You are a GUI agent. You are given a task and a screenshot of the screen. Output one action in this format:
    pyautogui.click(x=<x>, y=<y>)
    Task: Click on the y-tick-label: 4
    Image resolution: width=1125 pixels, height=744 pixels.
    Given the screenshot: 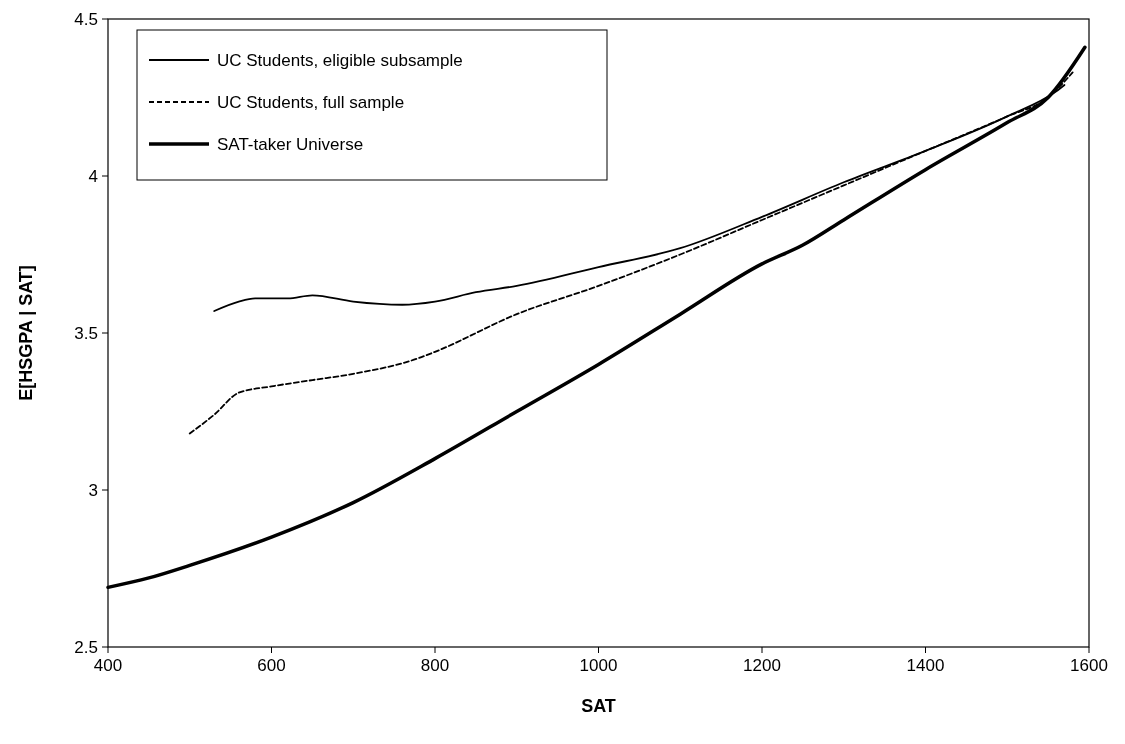 What is the action you would take?
    pyautogui.click(x=93, y=176)
    